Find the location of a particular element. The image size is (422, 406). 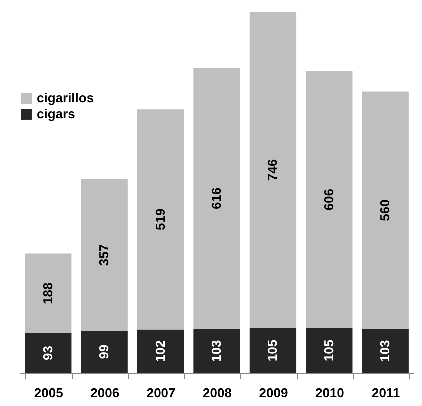

data-label: 606 is located at coordinates (328, 200).